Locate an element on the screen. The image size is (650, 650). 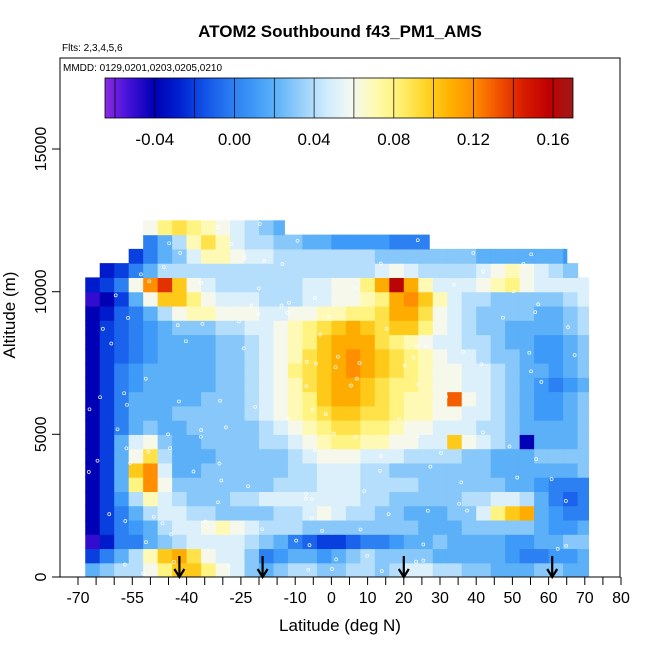
flights-label: Flts: 2,3,4,5,6 is located at coordinates (92, 48).